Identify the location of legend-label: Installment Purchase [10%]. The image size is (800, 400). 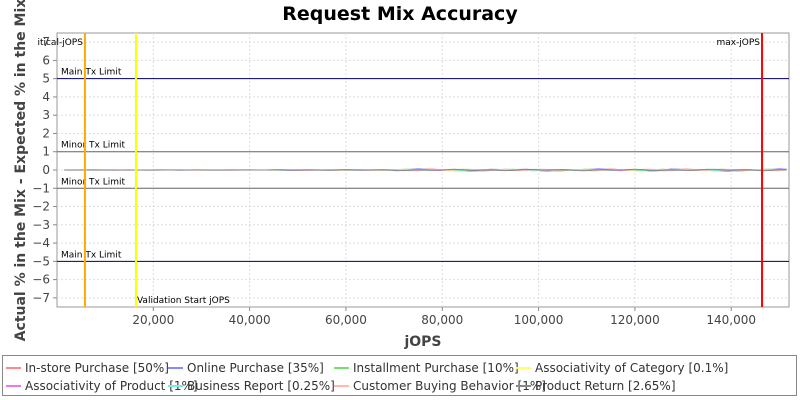
(436, 368).